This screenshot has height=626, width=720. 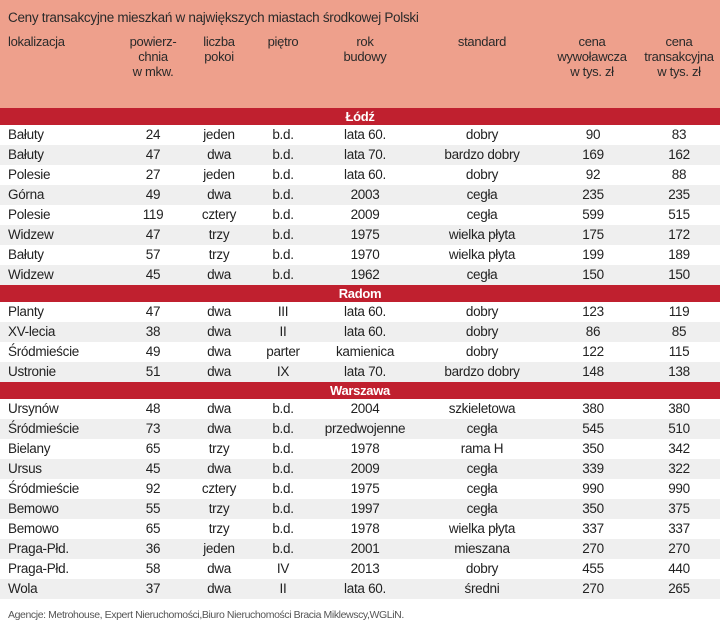 I want to click on cell-year: 2013, so click(x=365, y=568).